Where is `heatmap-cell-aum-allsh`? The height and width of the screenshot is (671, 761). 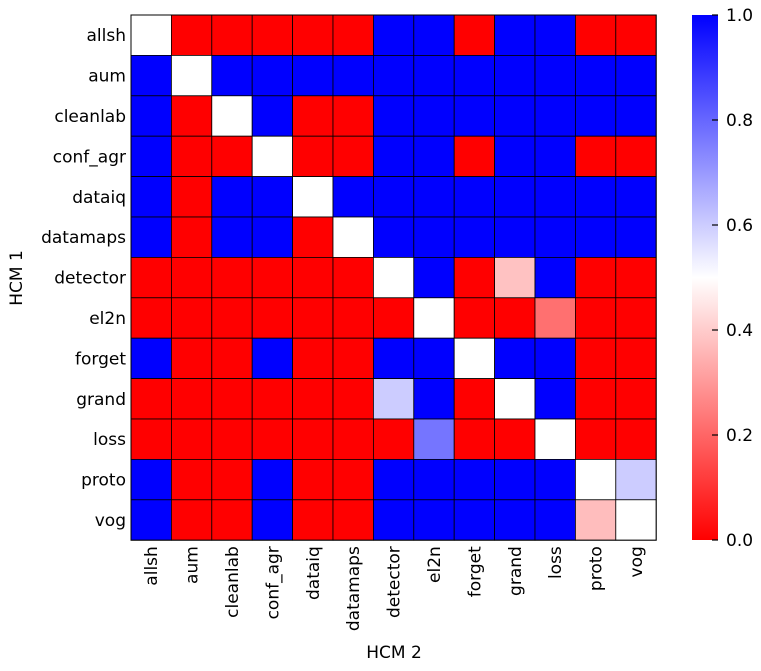 heatmap-cell-aum-allsh is located at coordinates (151, 76).